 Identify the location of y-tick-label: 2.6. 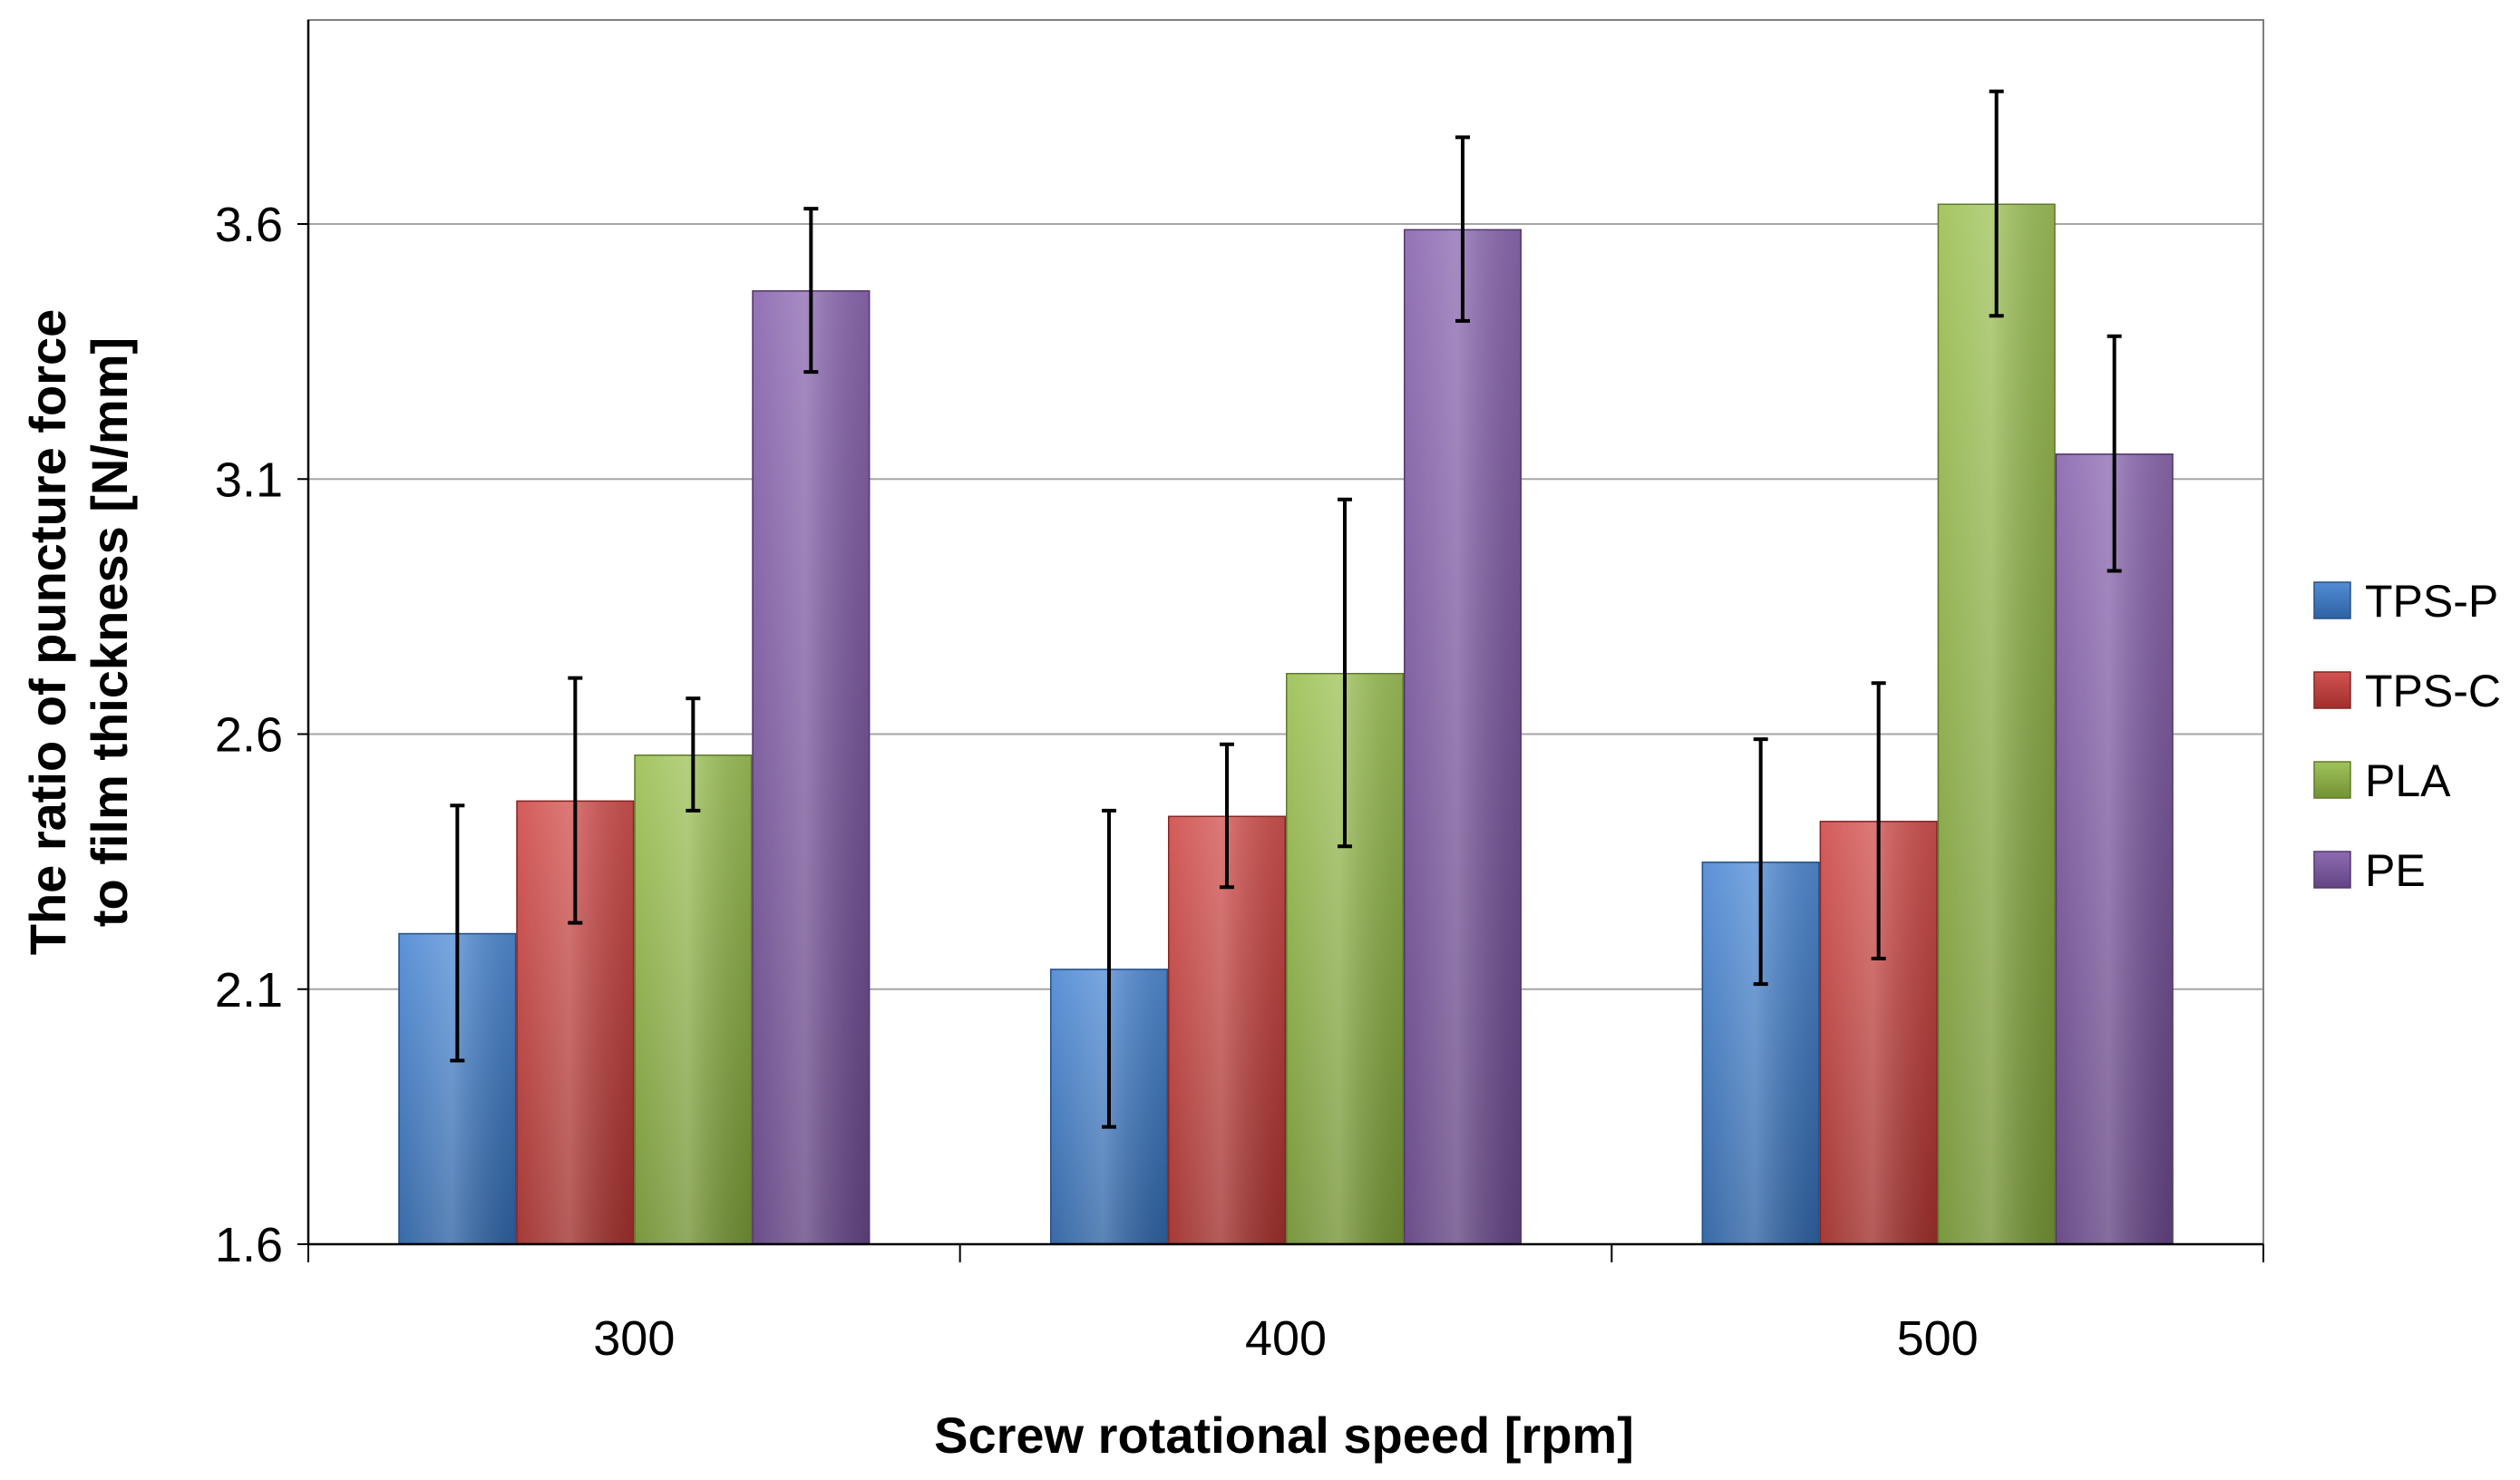
(249, 735).